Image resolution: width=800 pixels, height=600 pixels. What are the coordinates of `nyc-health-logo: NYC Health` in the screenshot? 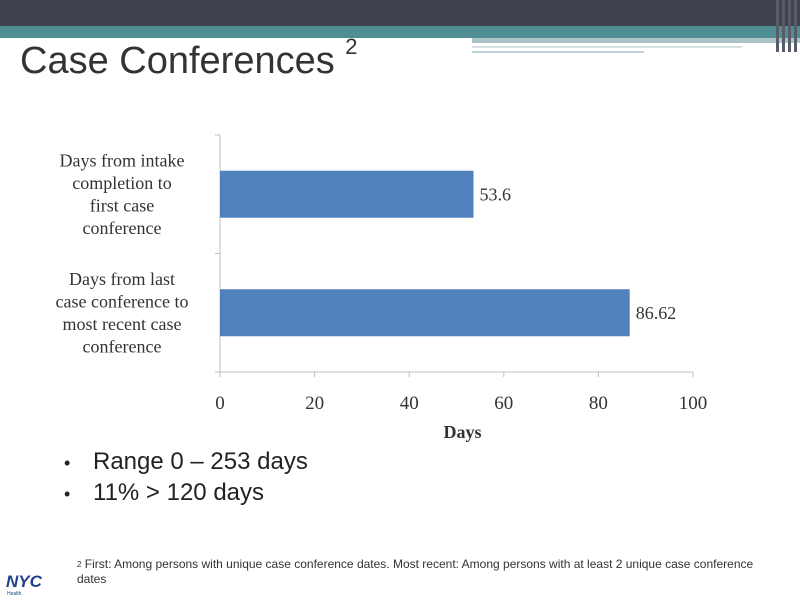 It's located at (24, 584).